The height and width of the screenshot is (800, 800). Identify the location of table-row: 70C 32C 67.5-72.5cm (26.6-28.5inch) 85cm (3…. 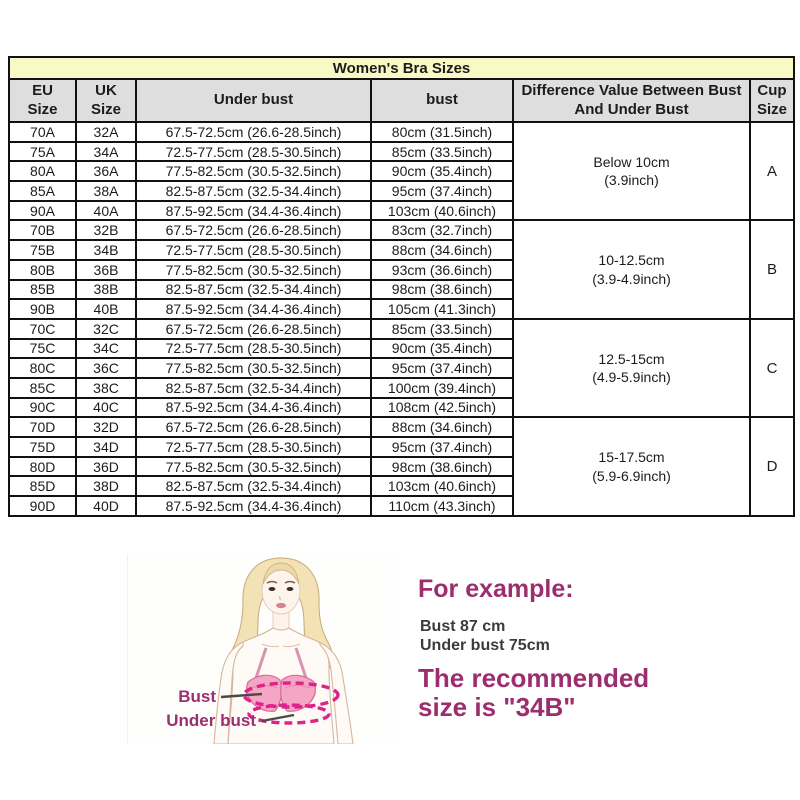
(402, 368).